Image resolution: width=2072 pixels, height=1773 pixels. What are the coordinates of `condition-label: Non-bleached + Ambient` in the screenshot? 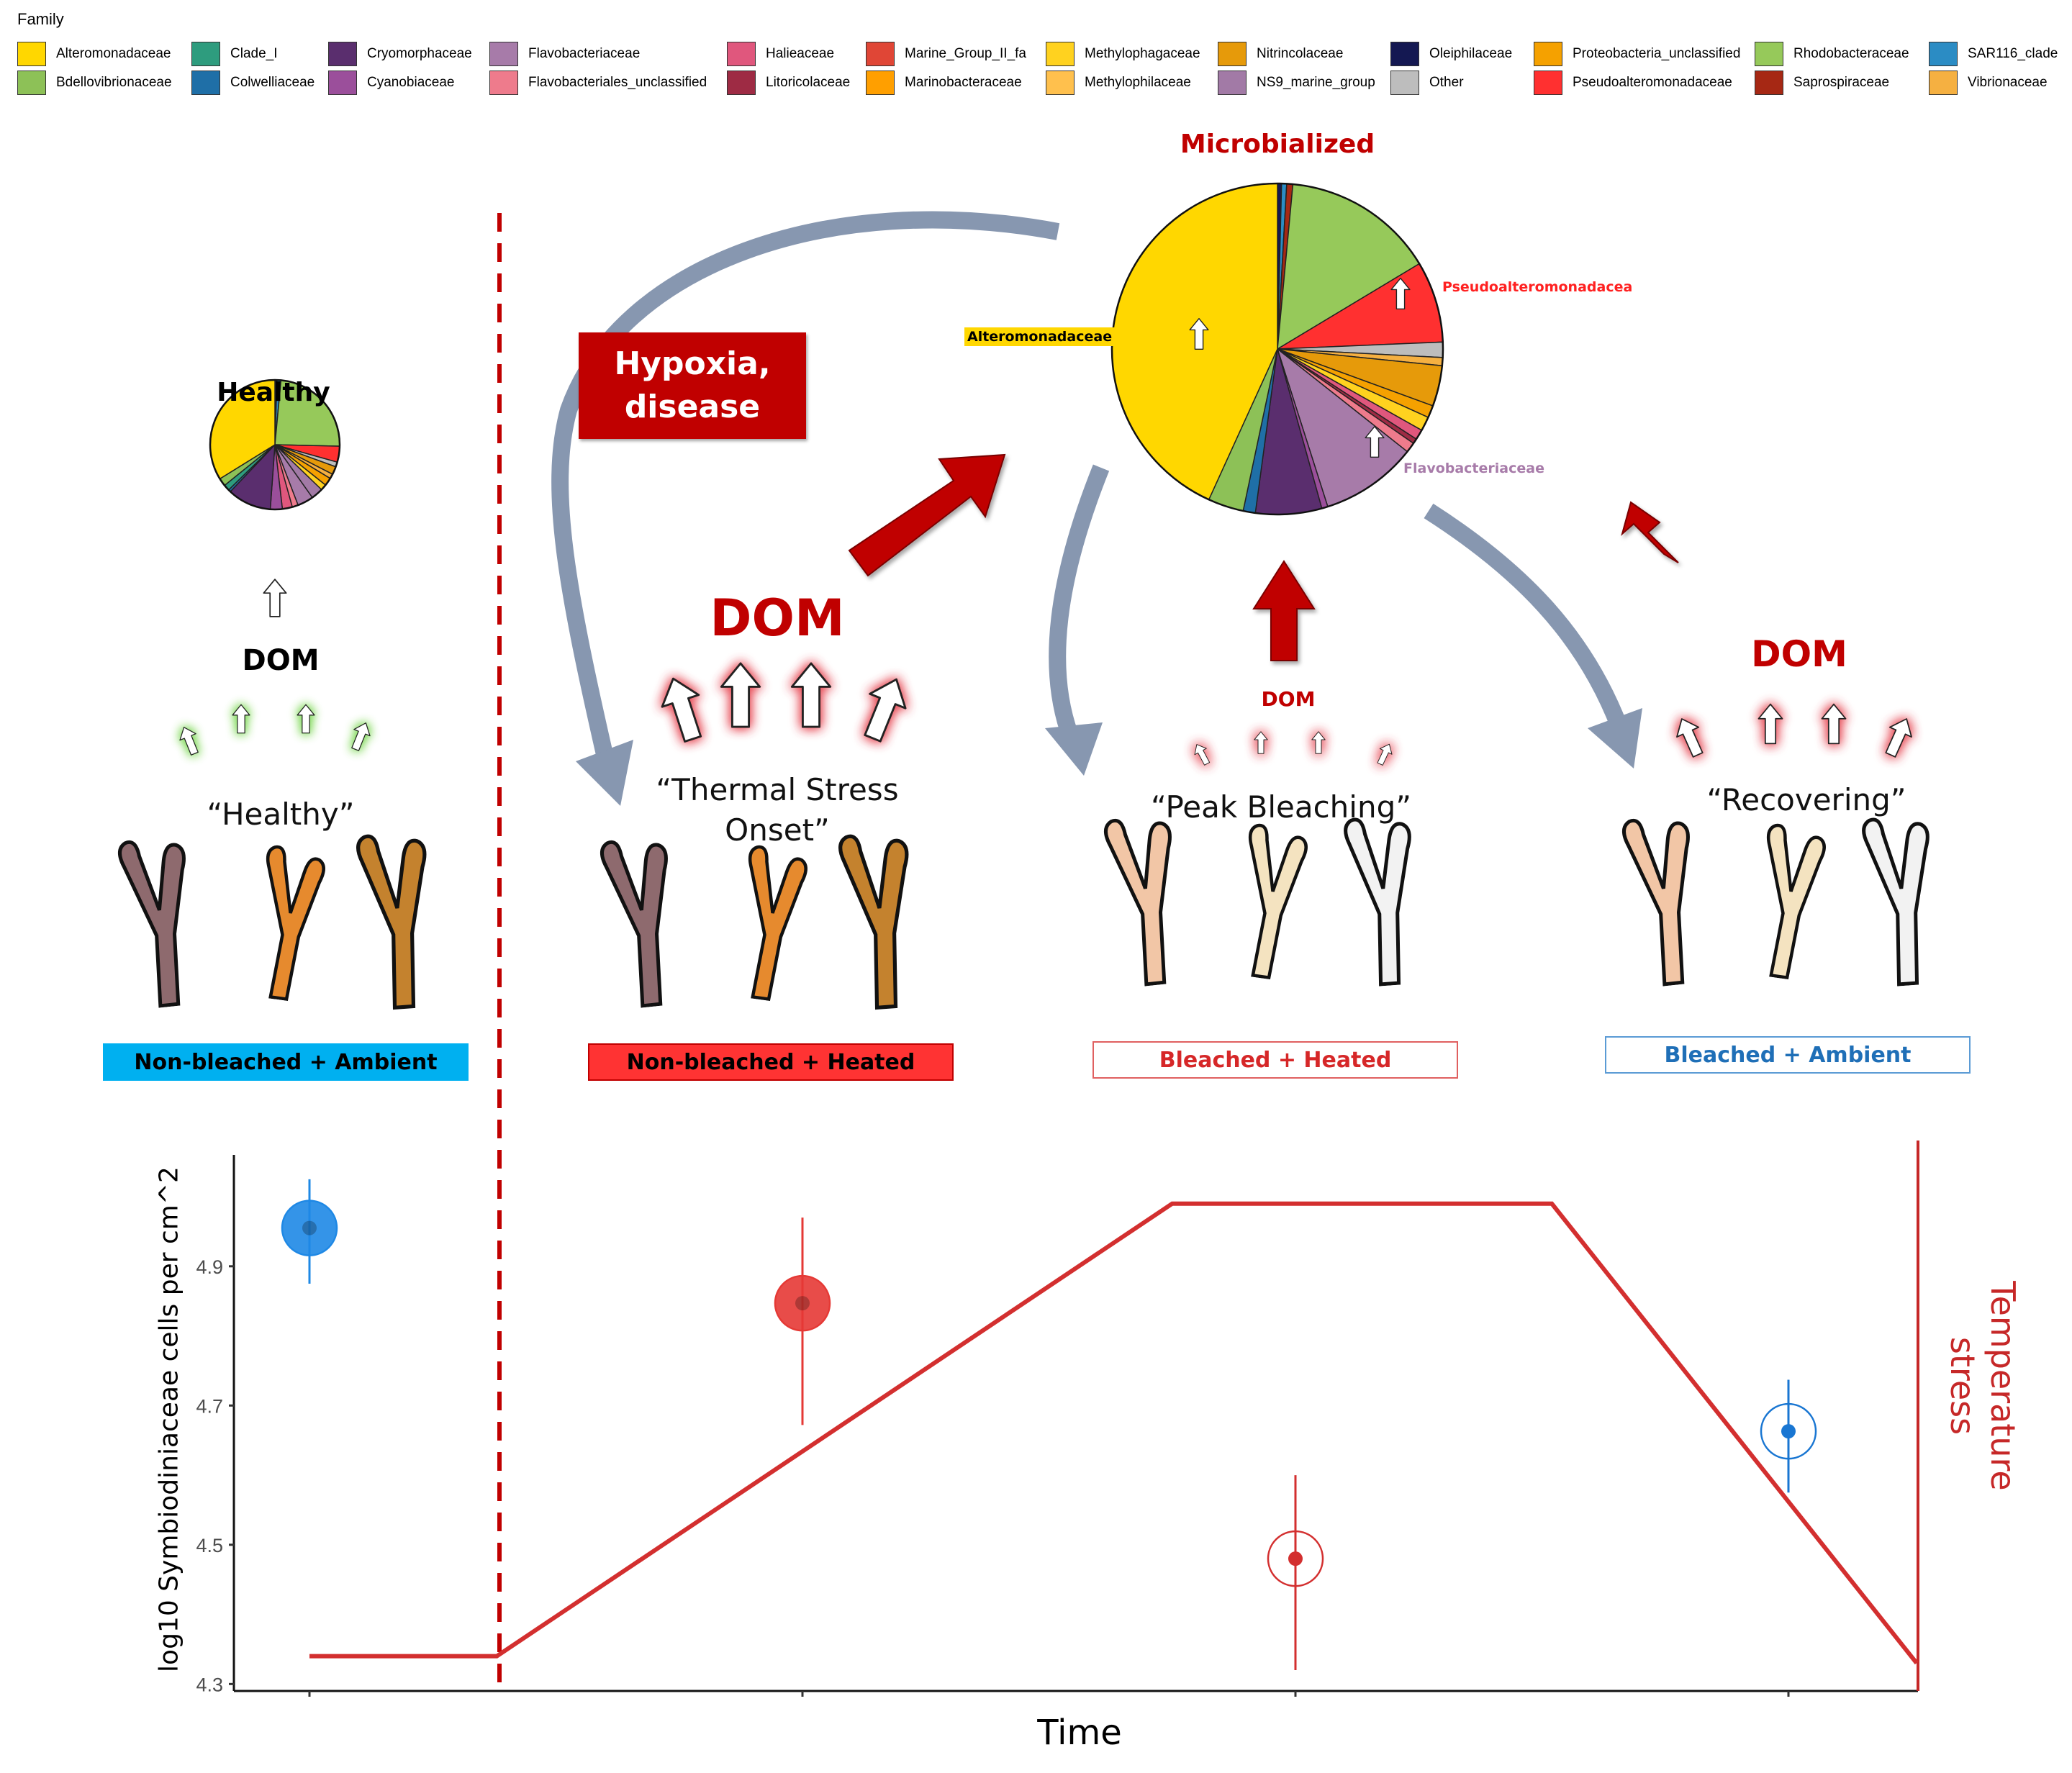 It's located at (286, 1062).